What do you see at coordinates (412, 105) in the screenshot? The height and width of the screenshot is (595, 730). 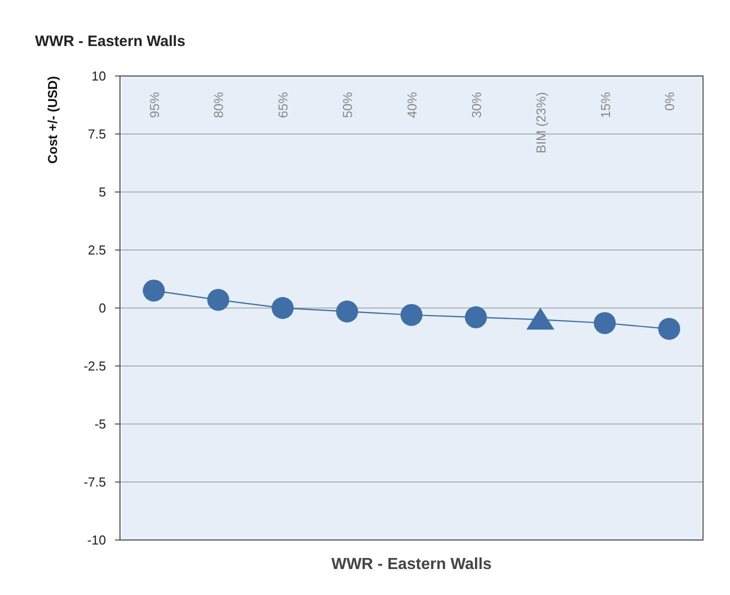 I see `x-tick-label: 40%` at bounding box center [412, 105].